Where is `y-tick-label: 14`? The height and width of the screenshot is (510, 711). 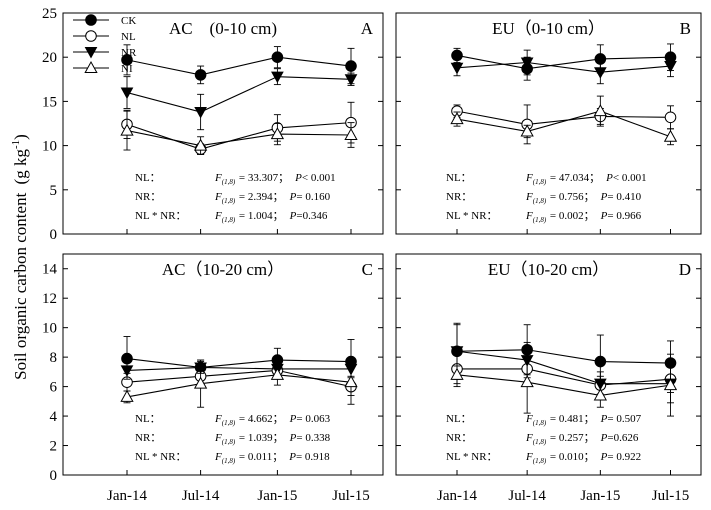
y-tick-label: 14 is located at coordinates (50, 270).